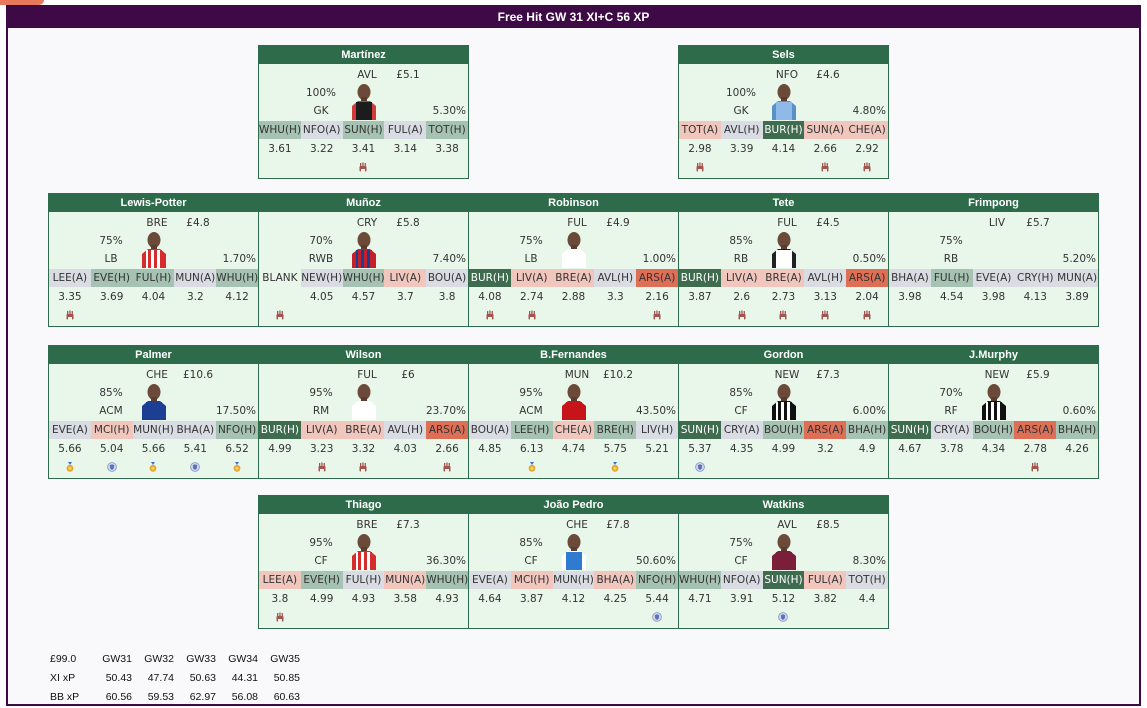 This screenshot has width=1147, height=708. I want to click on fixture-row: EVE(A) MCI(H) MUN(H) BHA(A) NFO(H), so click(573, 580).